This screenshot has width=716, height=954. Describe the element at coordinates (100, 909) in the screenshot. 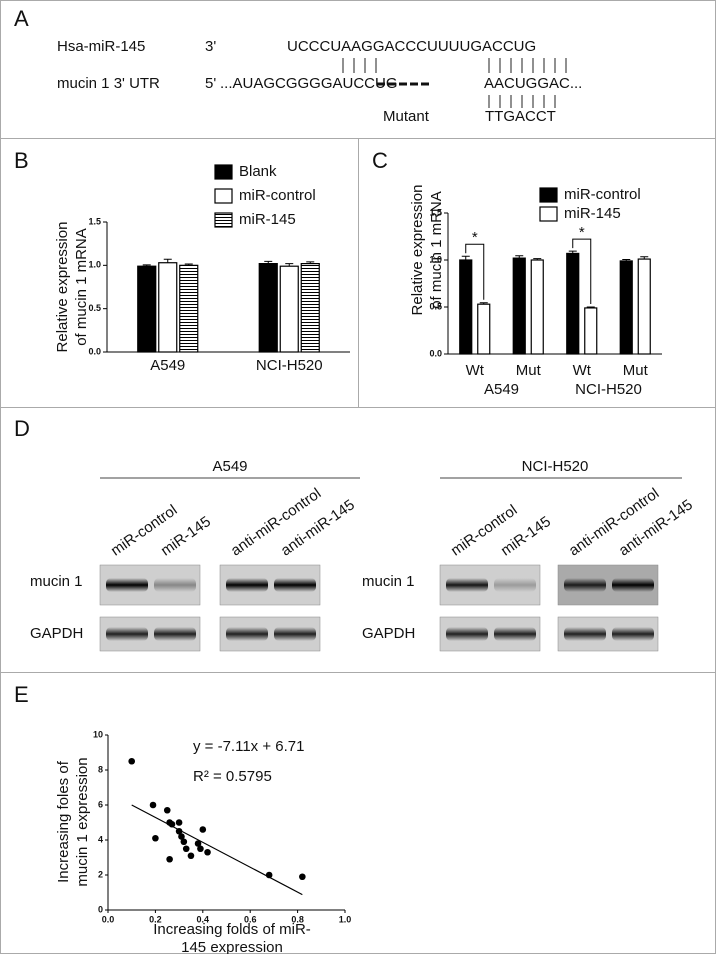

I see `y-tick-label: 0` at that location.